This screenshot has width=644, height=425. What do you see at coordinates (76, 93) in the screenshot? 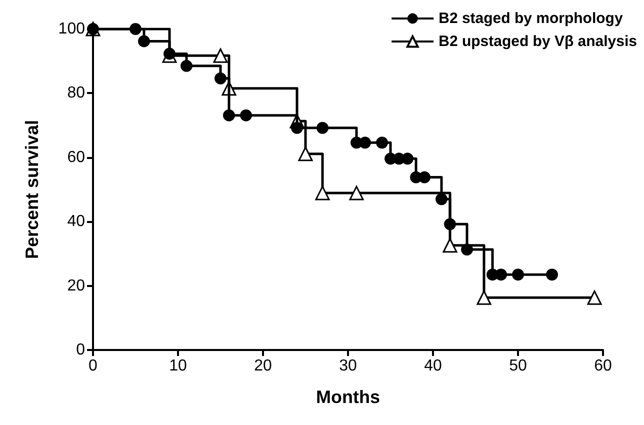
I see `y-tick-label: 80` at bounding box center [76, 93].